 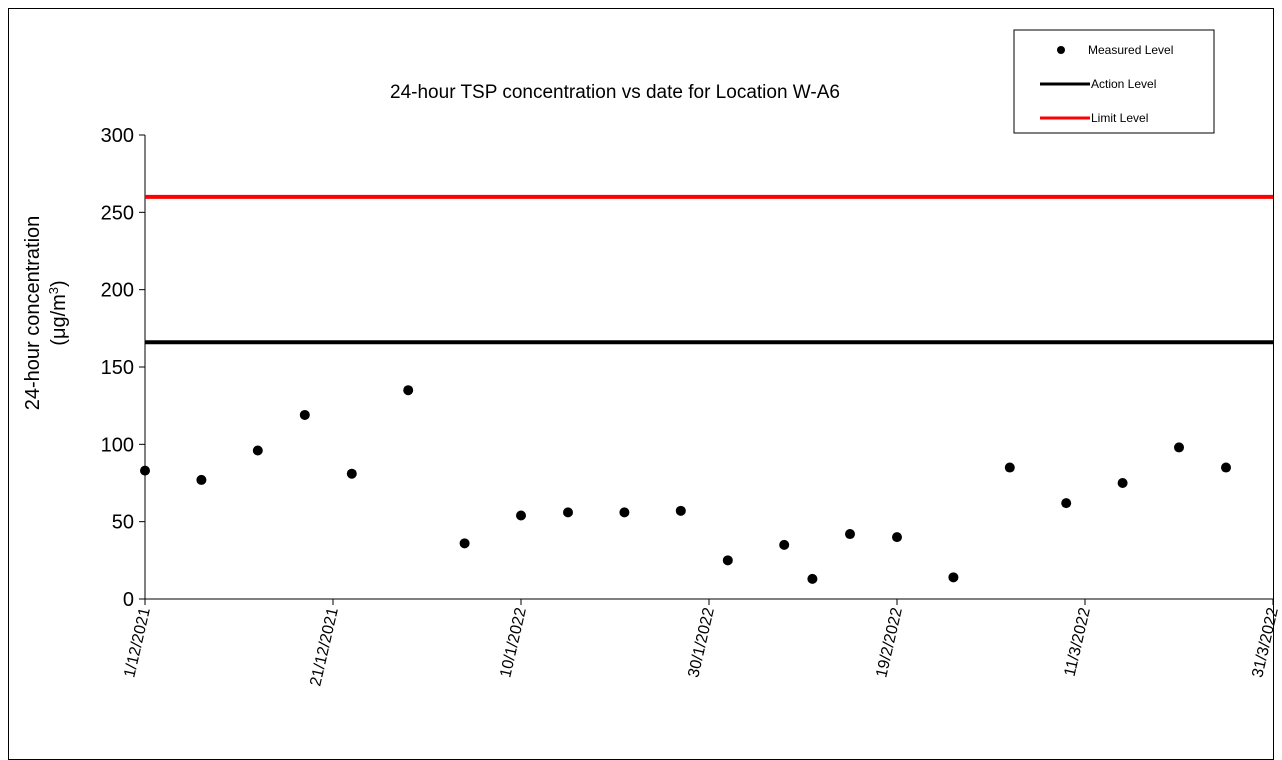 What do you see at coordinates (33, 313) in the screenshot?
I see `y-axis-label-line1: 24-hour concentration` at bounding box center [33, 313].